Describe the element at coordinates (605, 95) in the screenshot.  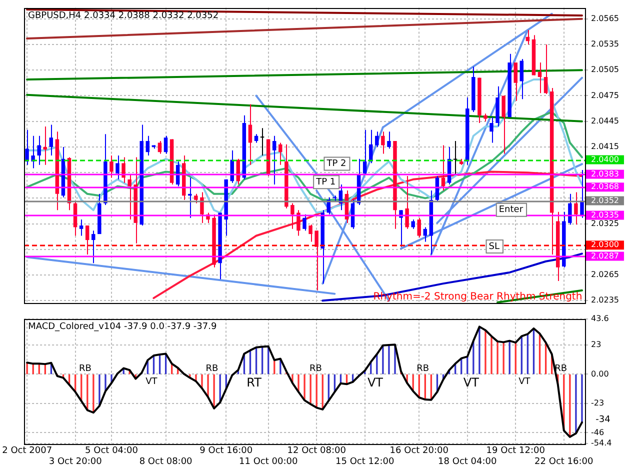
I see `y-tick-label: 2.0475` at that location.